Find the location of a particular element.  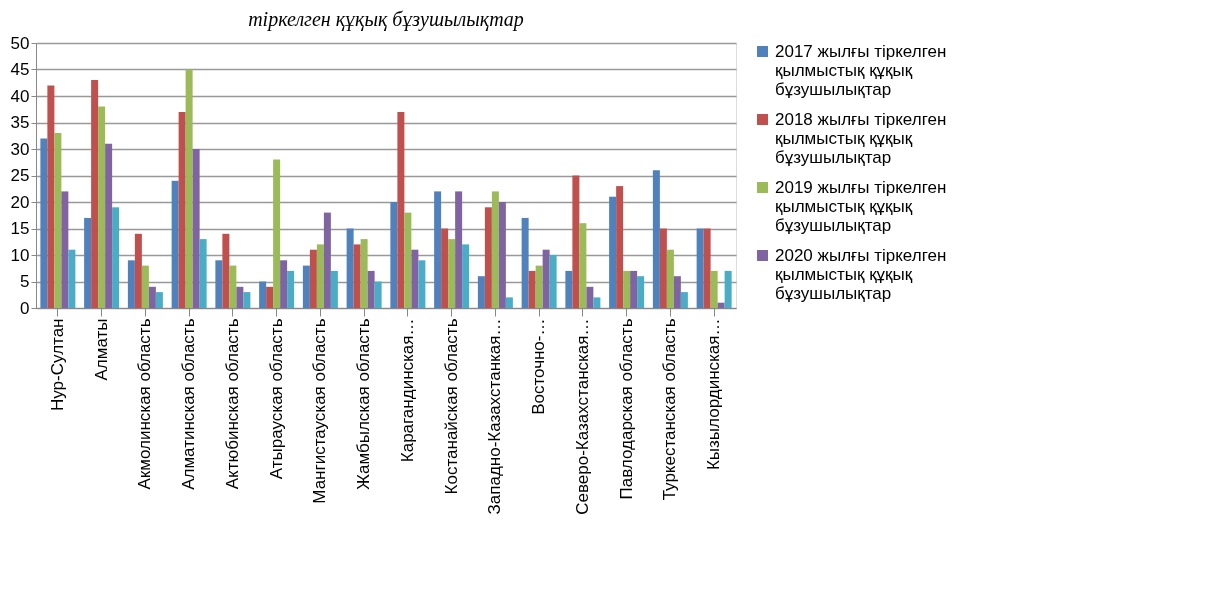

x-tick-label: Костанайская область is located at coordinates (451, 406).